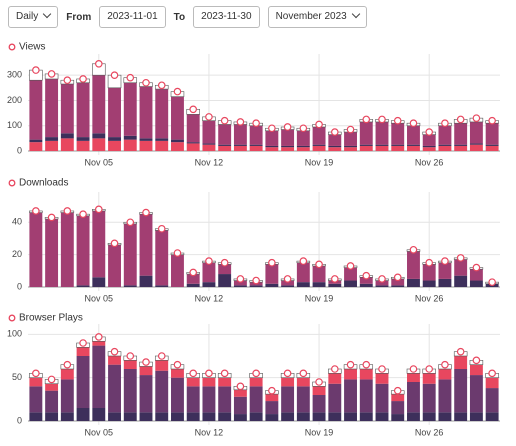 This screenshot has height=446, width=516. I want to click on to-input: 2023-11-30, so click(226, 17).